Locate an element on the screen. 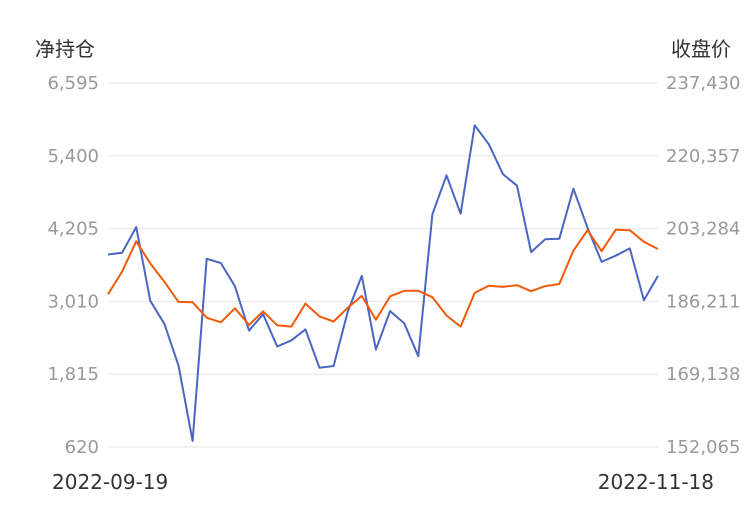 This screenshot has width=750, height=510. close-price-series-line is located at coordinates (383, 278).